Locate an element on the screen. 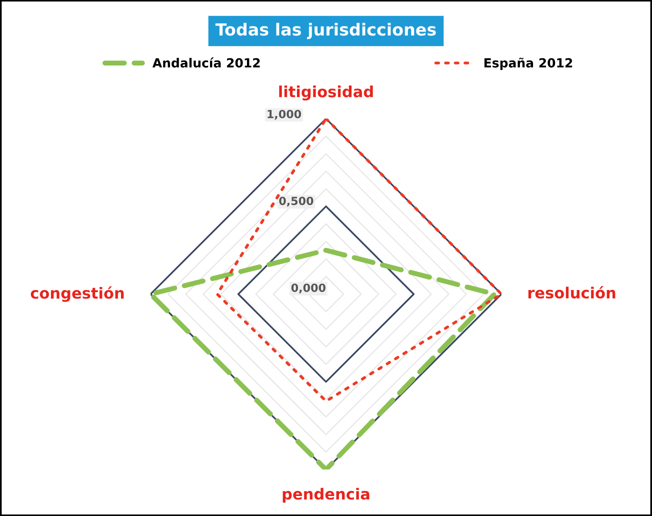 Image resolution: width=652 pixels, height=516 pixels. chart-title: Todas las jurisdicciones is located at coordinates (325, 31).